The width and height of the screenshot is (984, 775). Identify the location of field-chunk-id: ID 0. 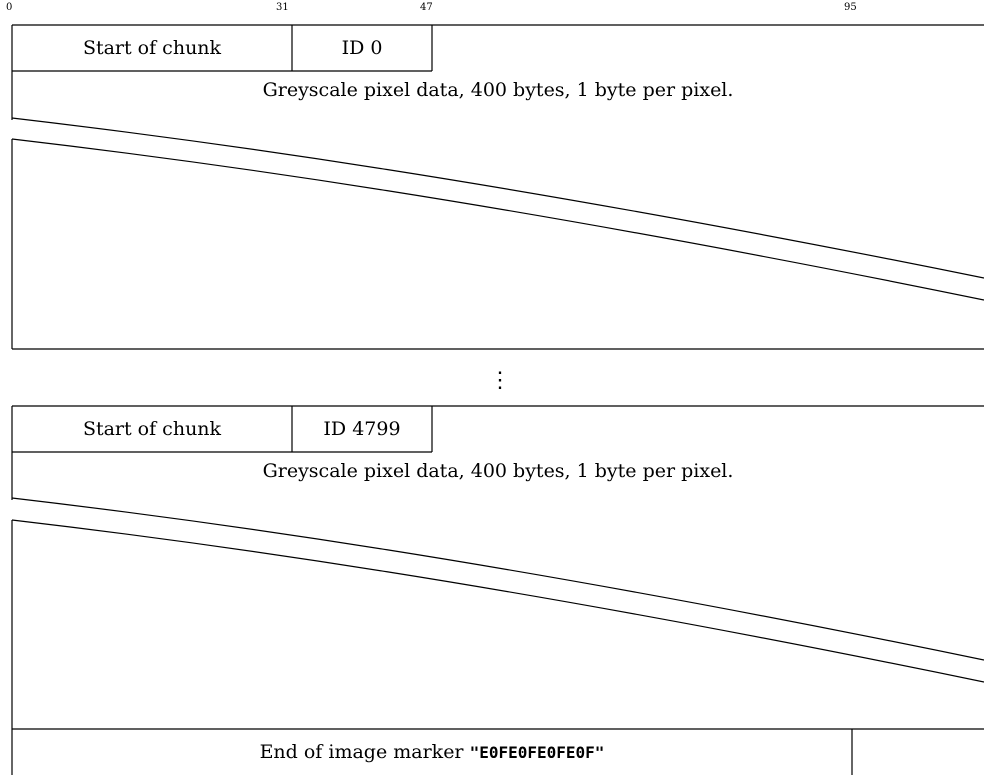
(362, 48).